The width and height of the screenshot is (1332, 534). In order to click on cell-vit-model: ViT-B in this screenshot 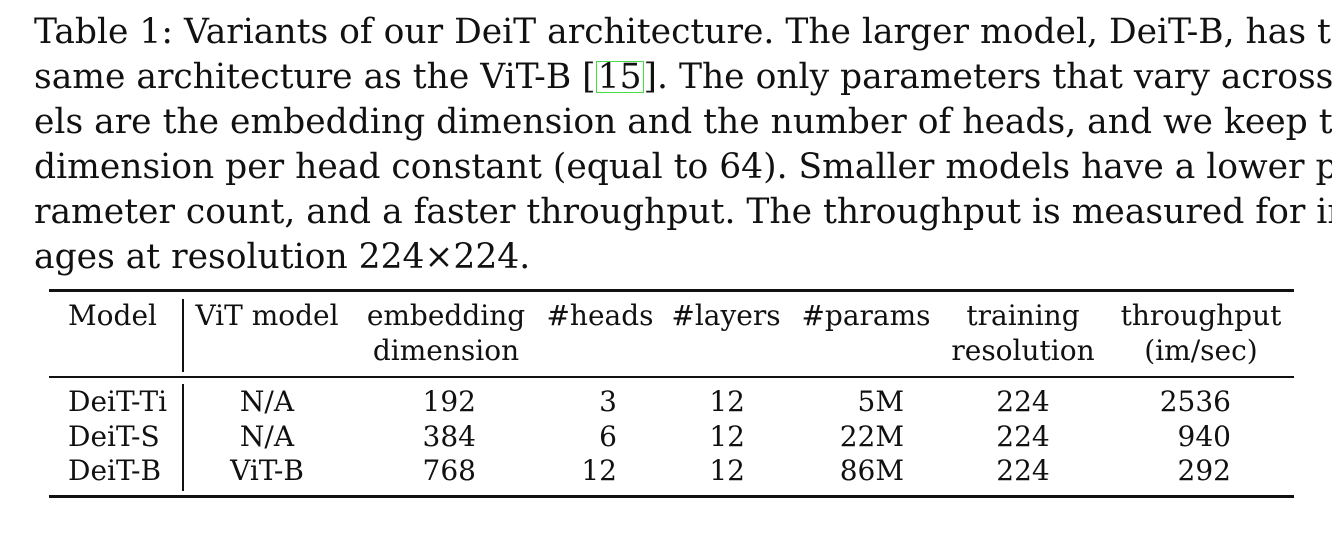, I will do `click(267, 470)`.